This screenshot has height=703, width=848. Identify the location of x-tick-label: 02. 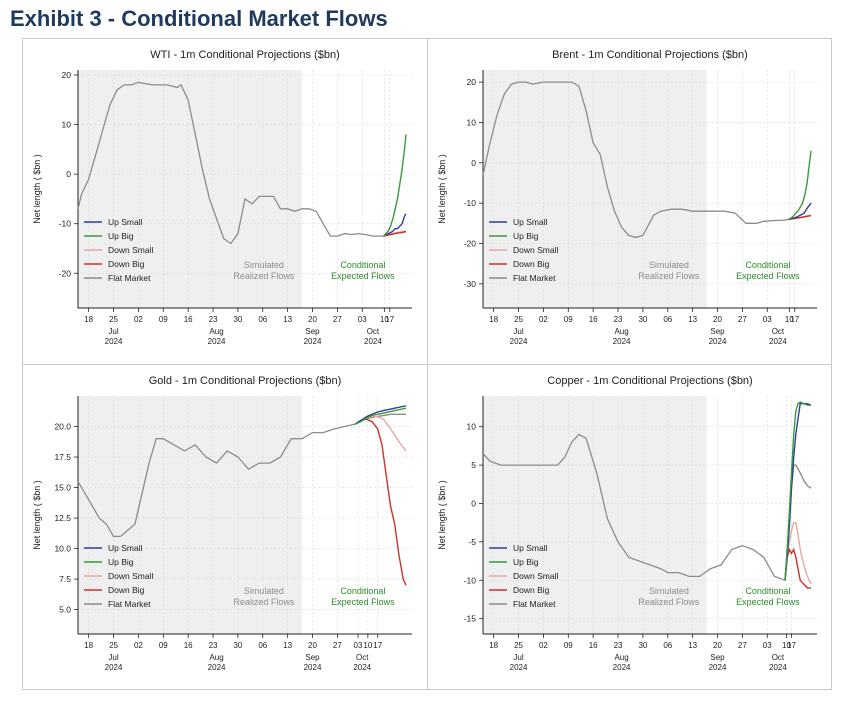
(543, 645).